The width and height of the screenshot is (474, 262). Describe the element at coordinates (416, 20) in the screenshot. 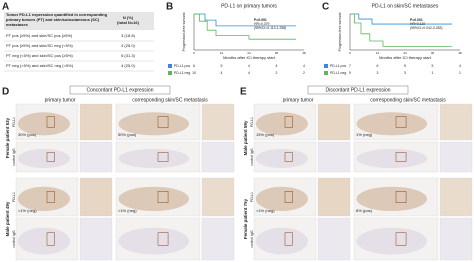

I see `statistic: P=0.001` at that location.